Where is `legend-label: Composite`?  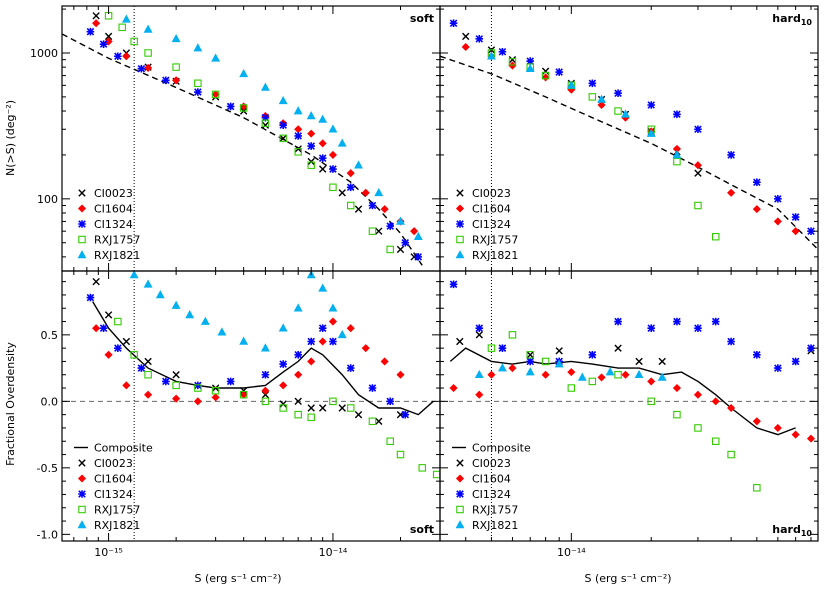 legend-label: Composite is located at coordinates (501, 448).